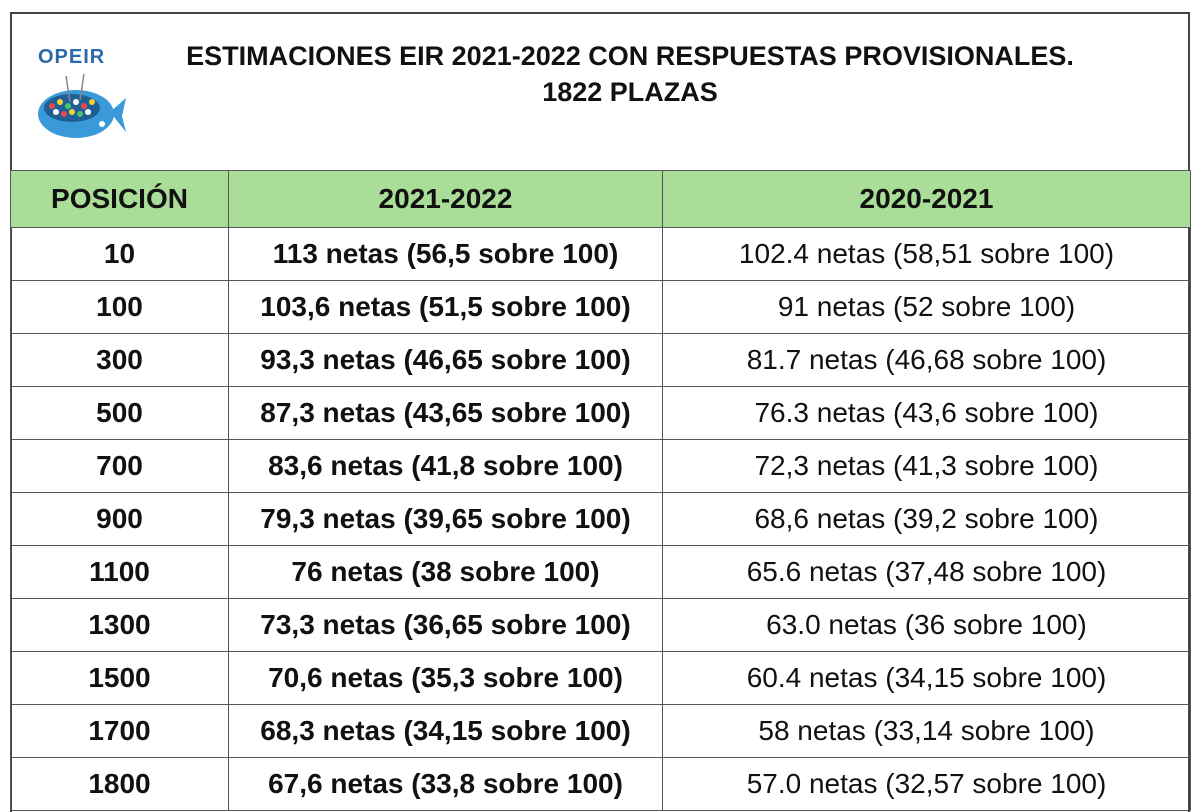  What do you see at coordinates (445, 307) in the screenshot?
I see `current-year-cell: 103,6 netas (51,5 sobre 100)` at bounding box center [445, 307].